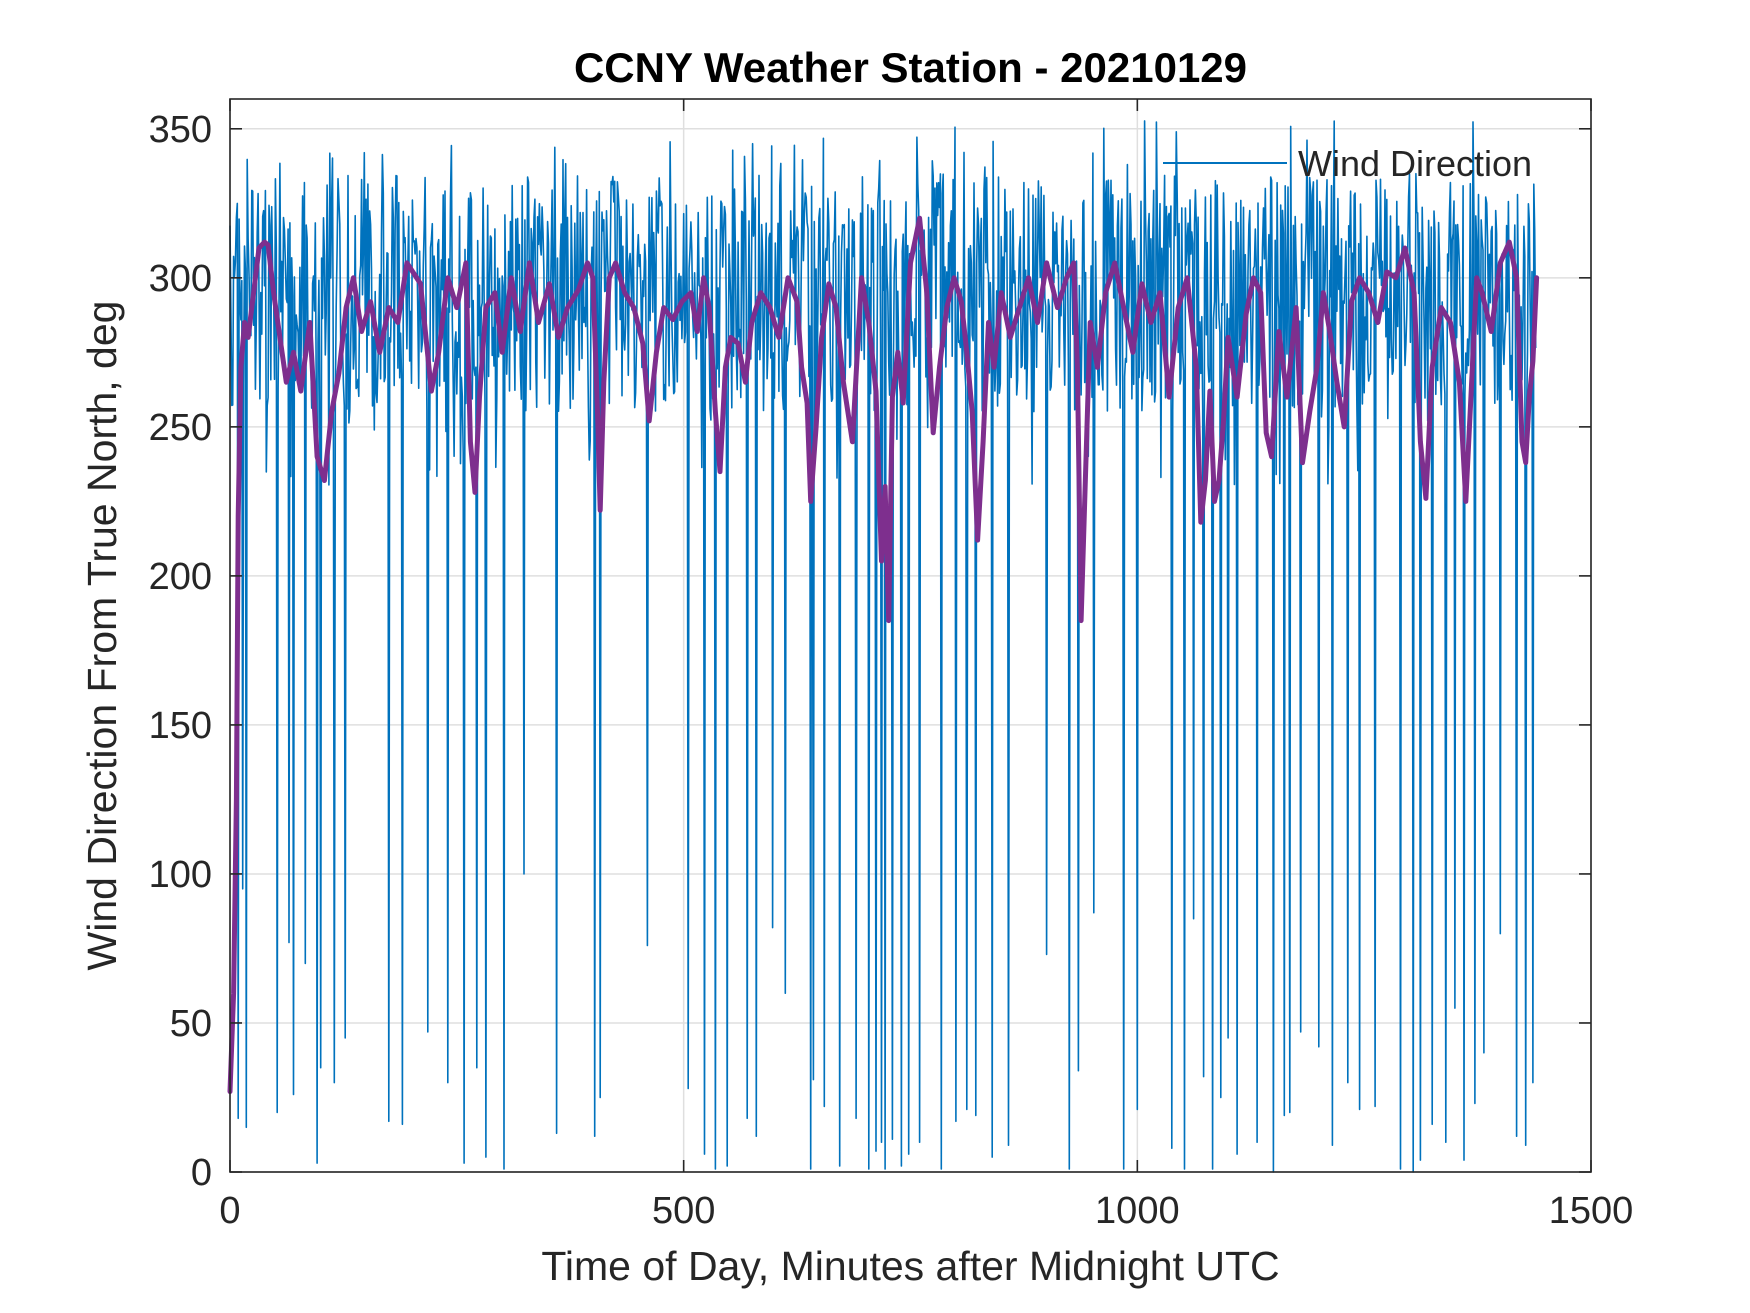  I want to click on x-tick-label: 500, so click(683, 1211).